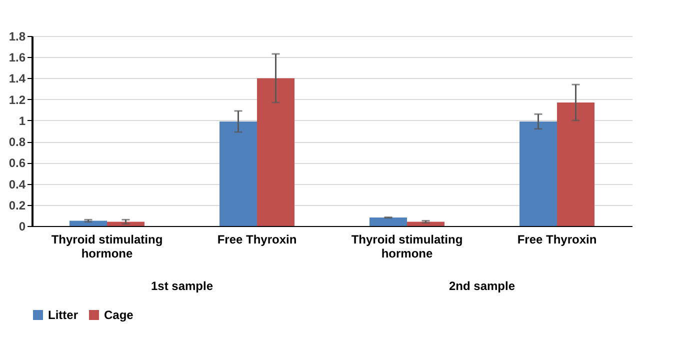 This screenshot has height=348, width=679. Describe the element at coordinates (63, 315) in the screenshot. I see `legend-label: Litter` at that location.